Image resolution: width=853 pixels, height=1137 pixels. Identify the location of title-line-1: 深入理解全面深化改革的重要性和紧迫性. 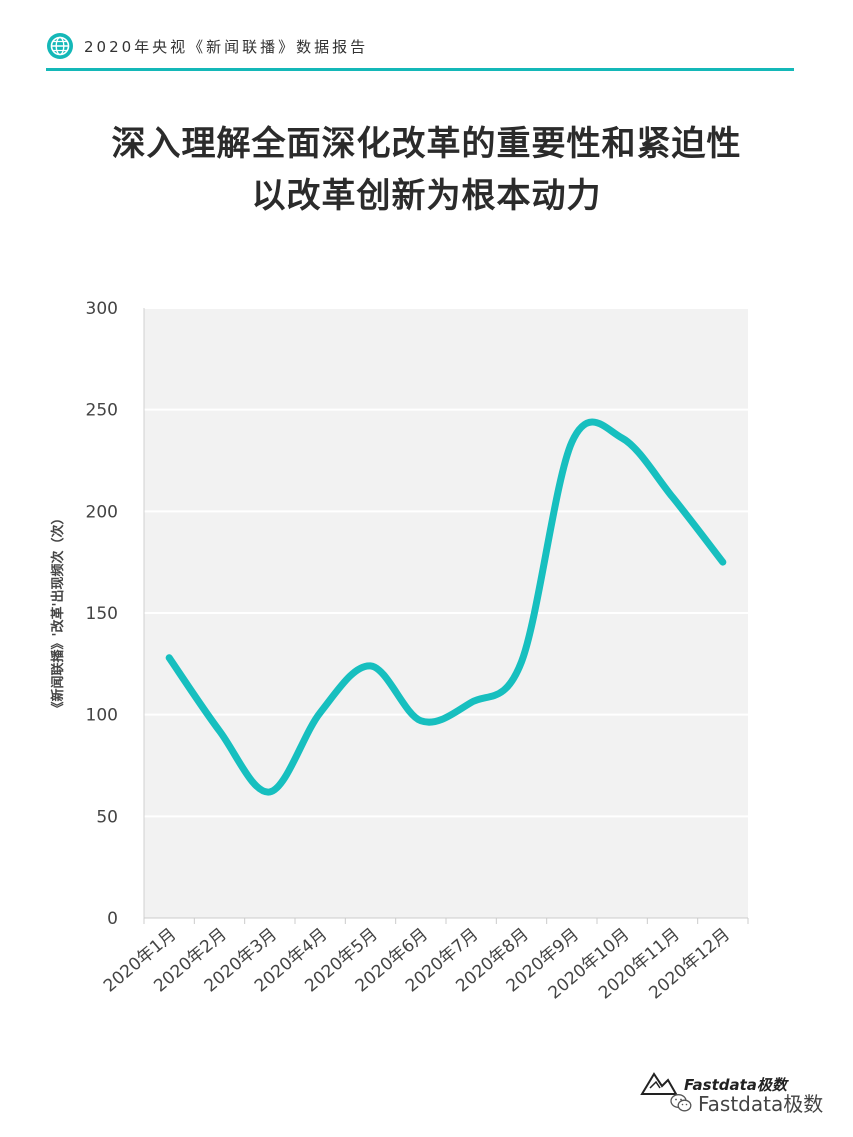
(426, 144).